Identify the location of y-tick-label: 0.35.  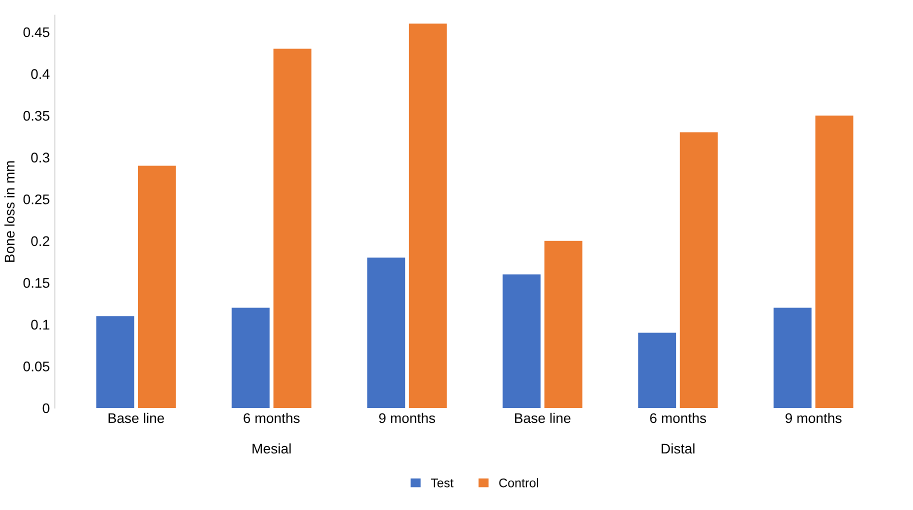
(36, 115).